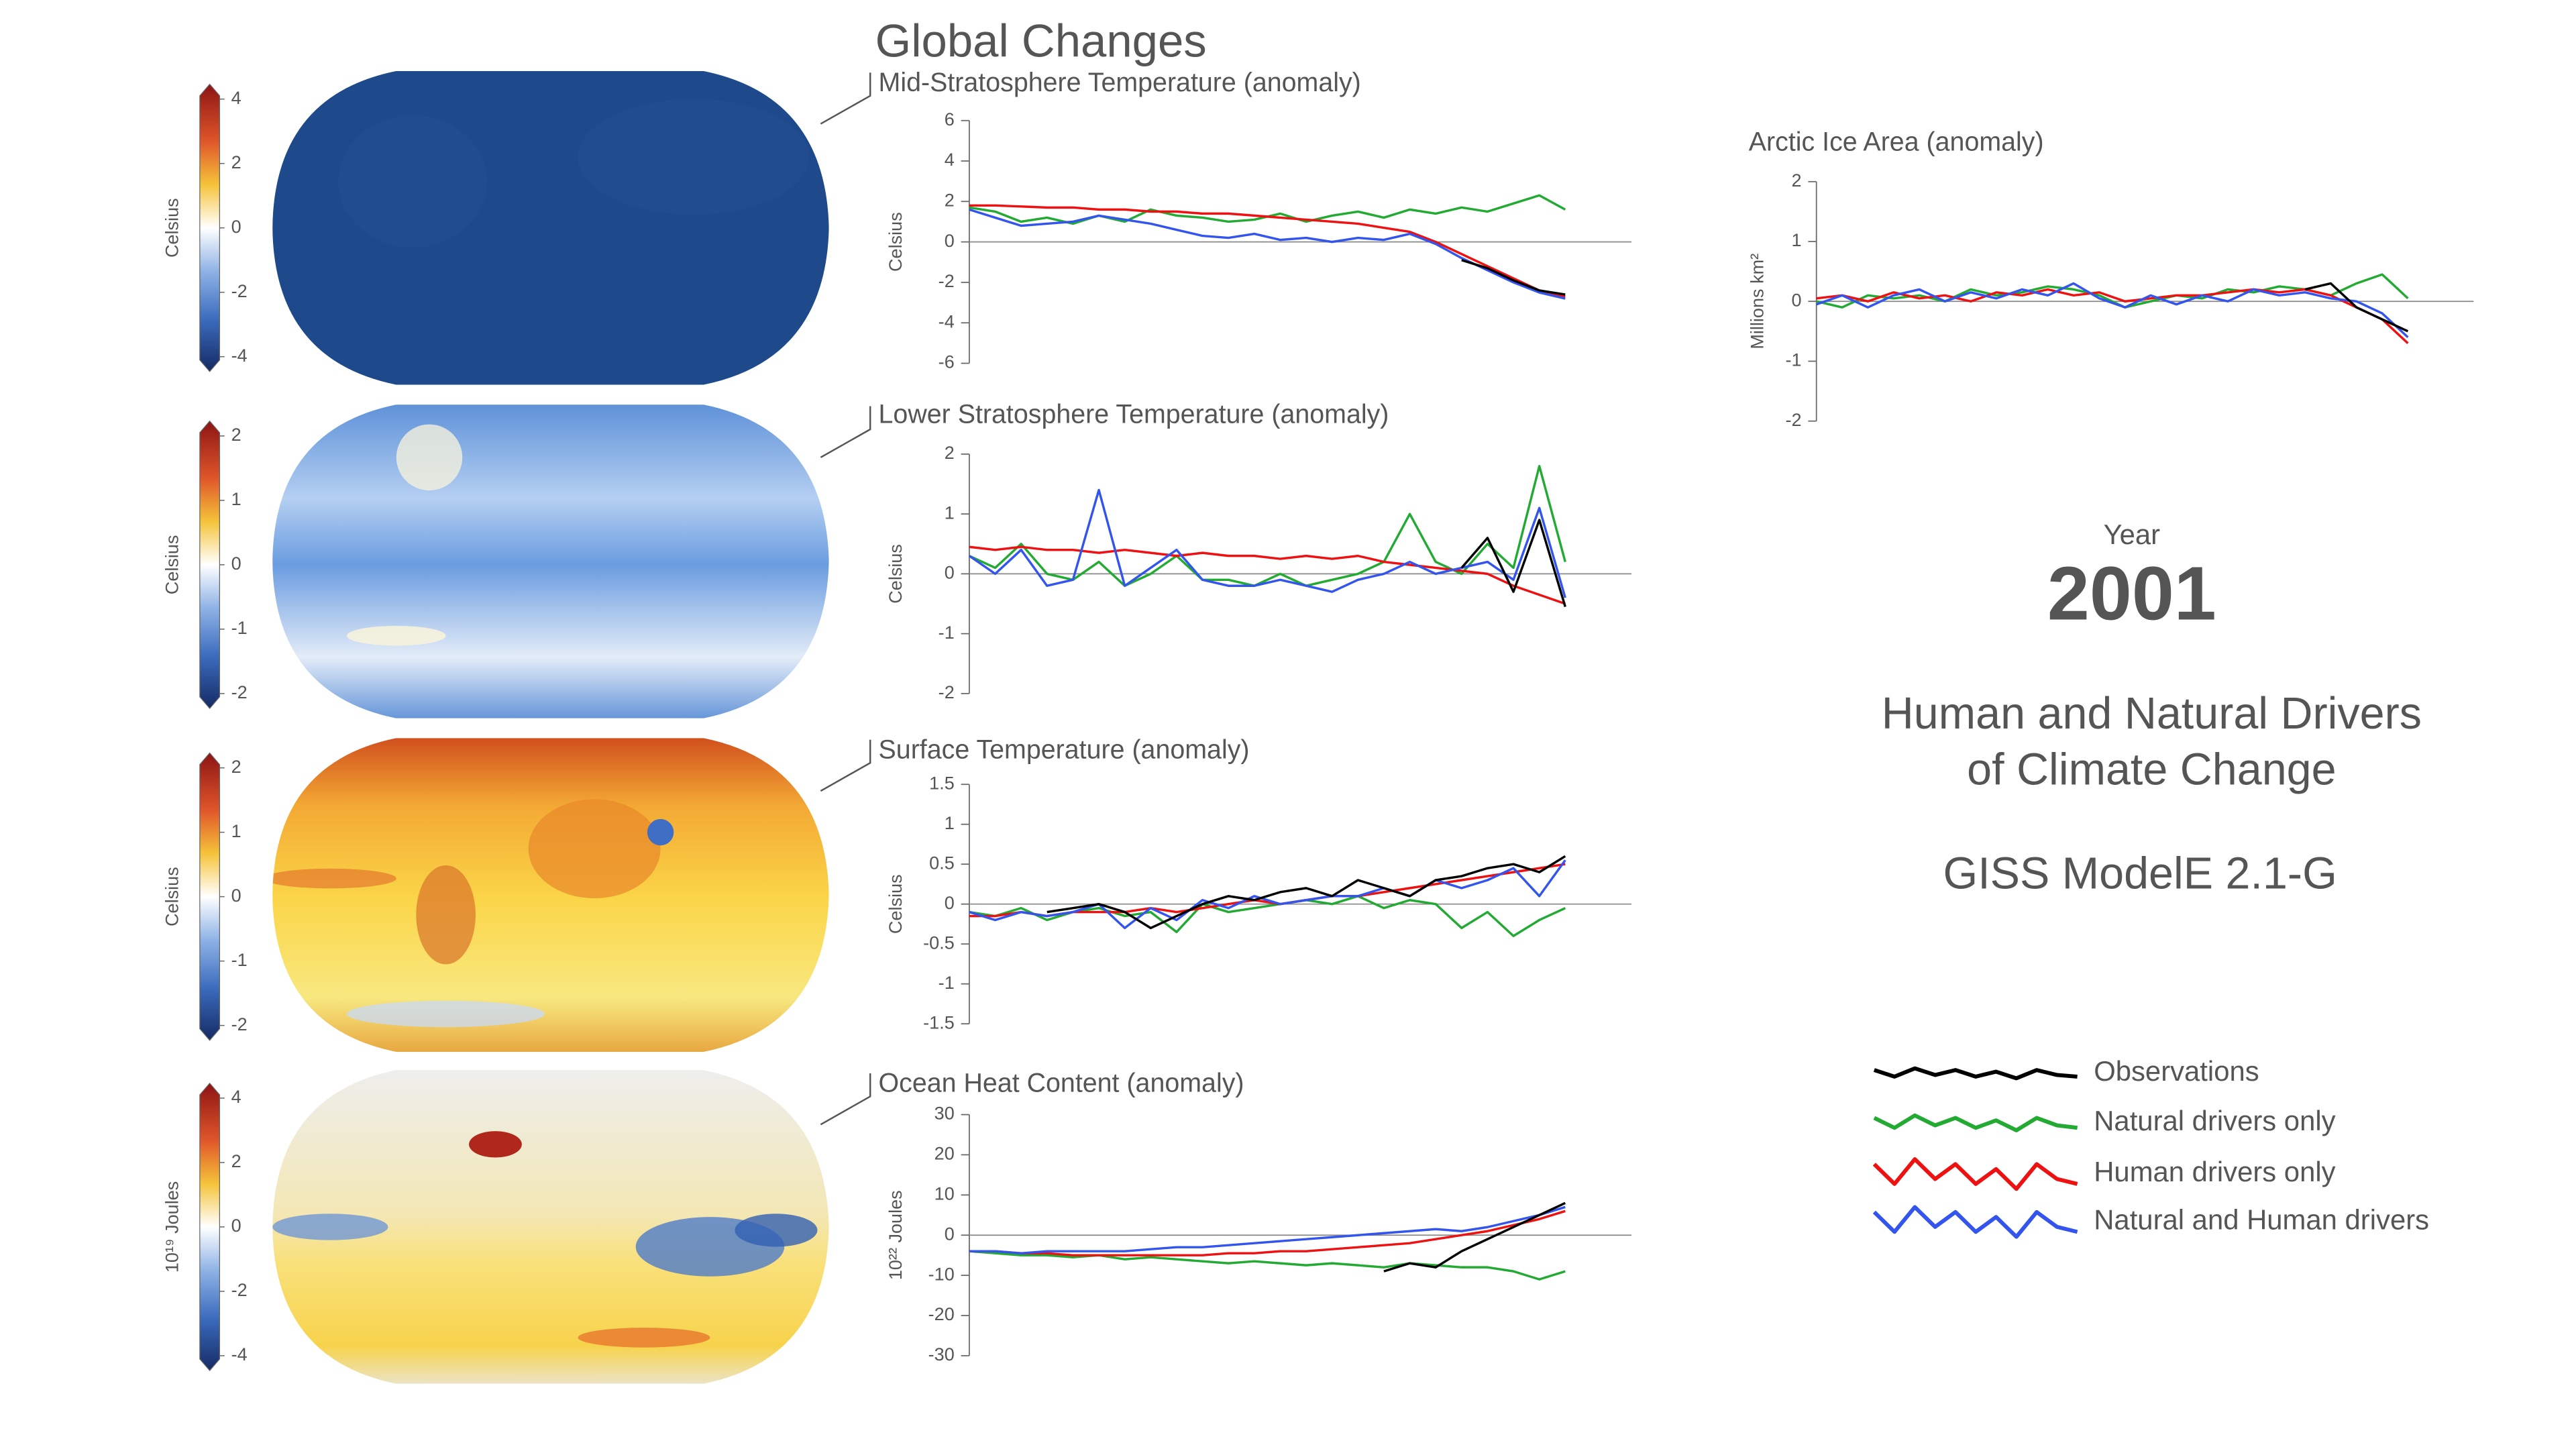  I want to click on y-tick-label: 30, so click(944, 1113).